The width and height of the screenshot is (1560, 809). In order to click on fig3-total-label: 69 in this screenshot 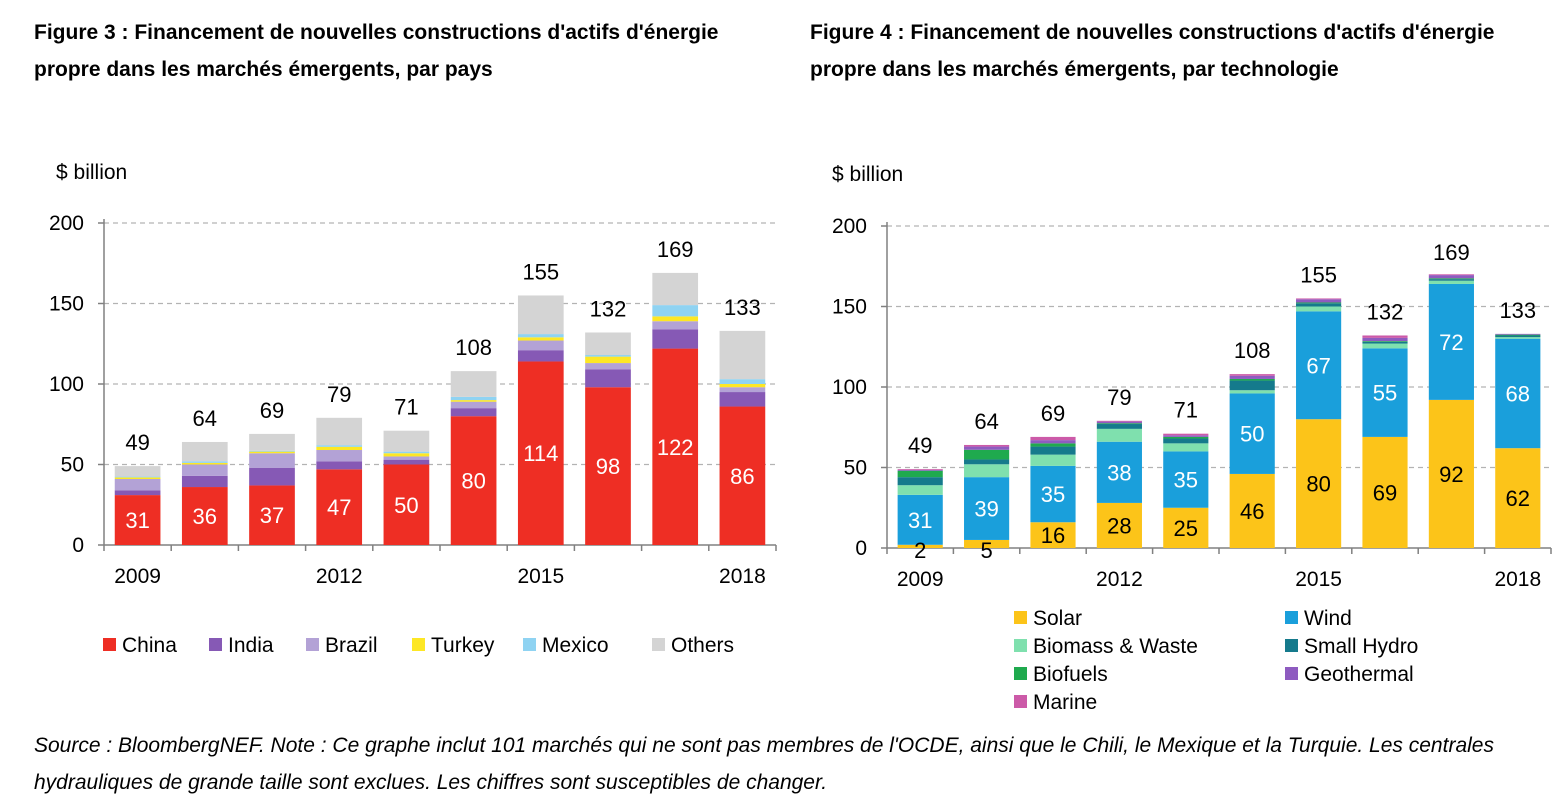, I will do `click(272, 410)`.